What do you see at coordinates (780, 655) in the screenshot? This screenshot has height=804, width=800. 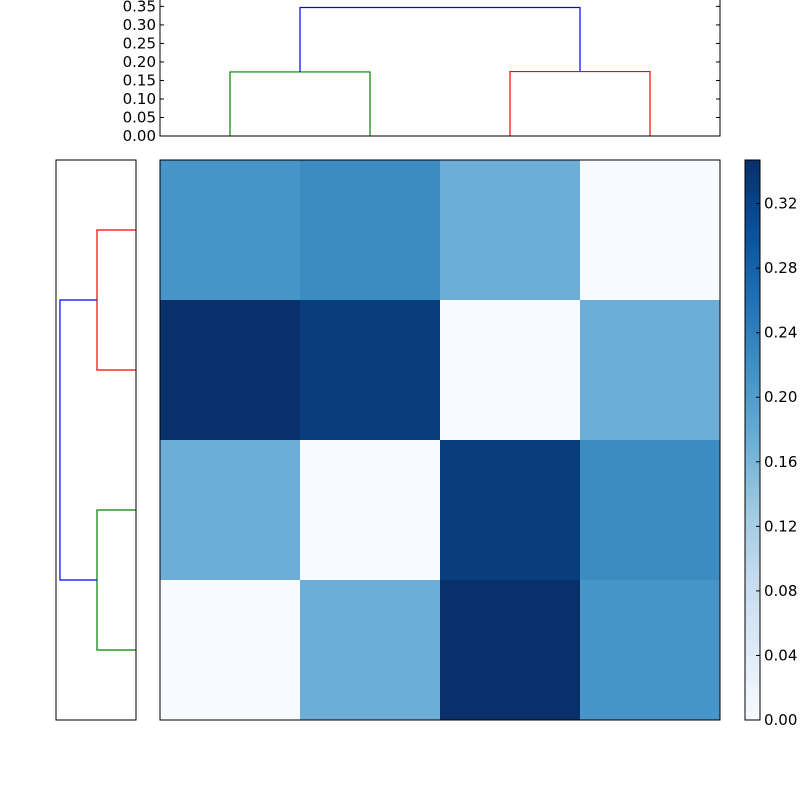 I see `colorbar-tick-label: 0.04` at bounding box center [780, 655].